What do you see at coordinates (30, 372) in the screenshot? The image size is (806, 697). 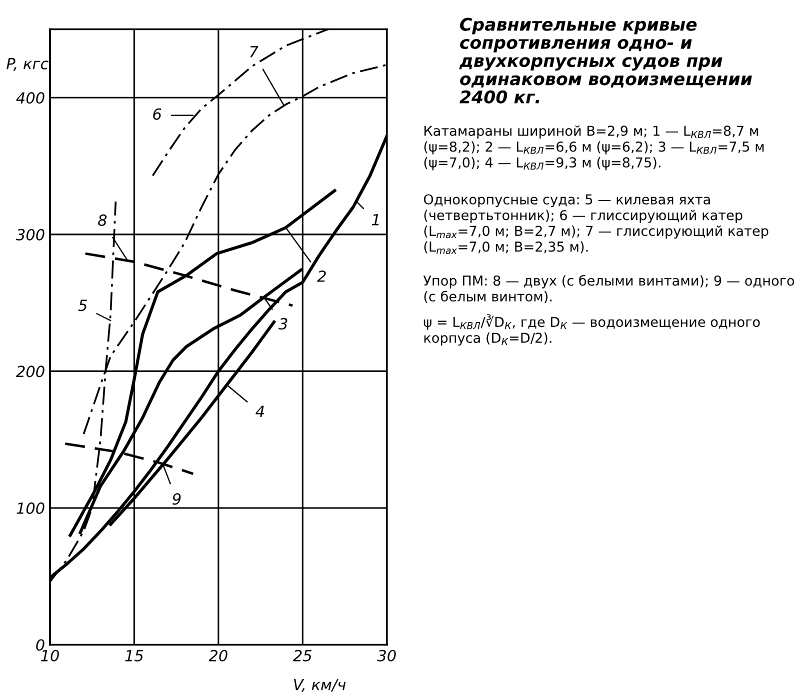 I see `y-tick-label: 200` at bounding box center [30, 372].